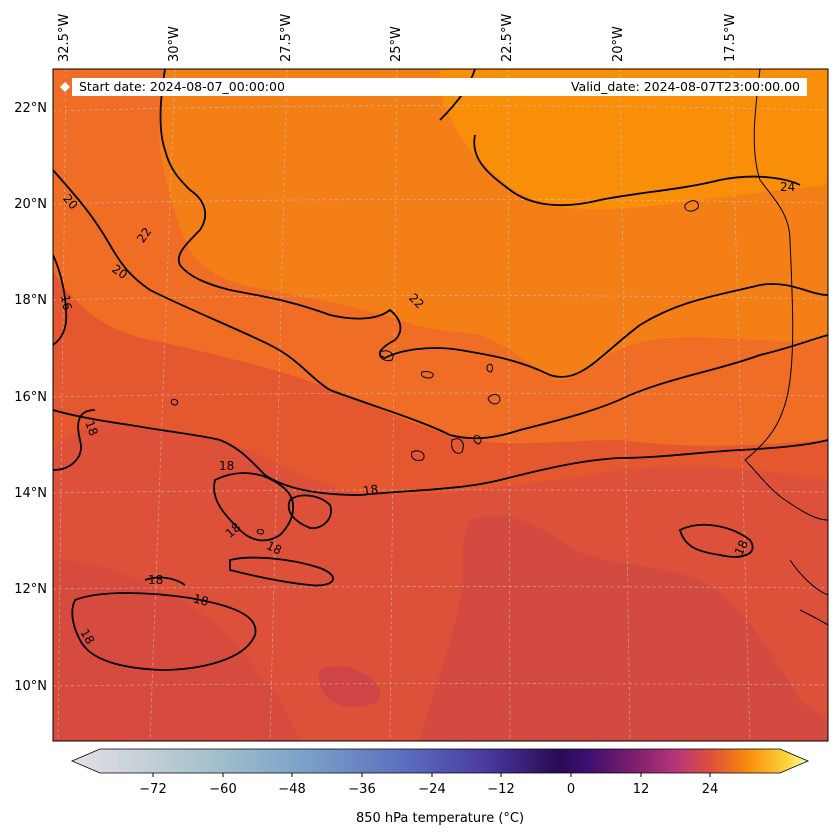 Image resolution: width=837 pixels, height=837 pixels. I want to click on lon-label: 27.5°W, so click(286, 38).